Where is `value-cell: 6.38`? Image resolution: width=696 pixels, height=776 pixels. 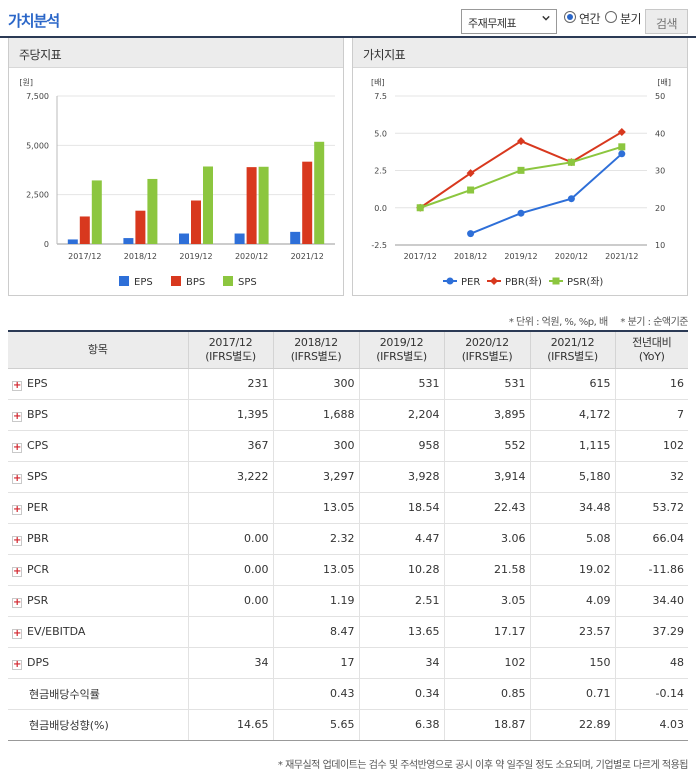 value-cell: 6.38 is located at coordinates (401, 725).